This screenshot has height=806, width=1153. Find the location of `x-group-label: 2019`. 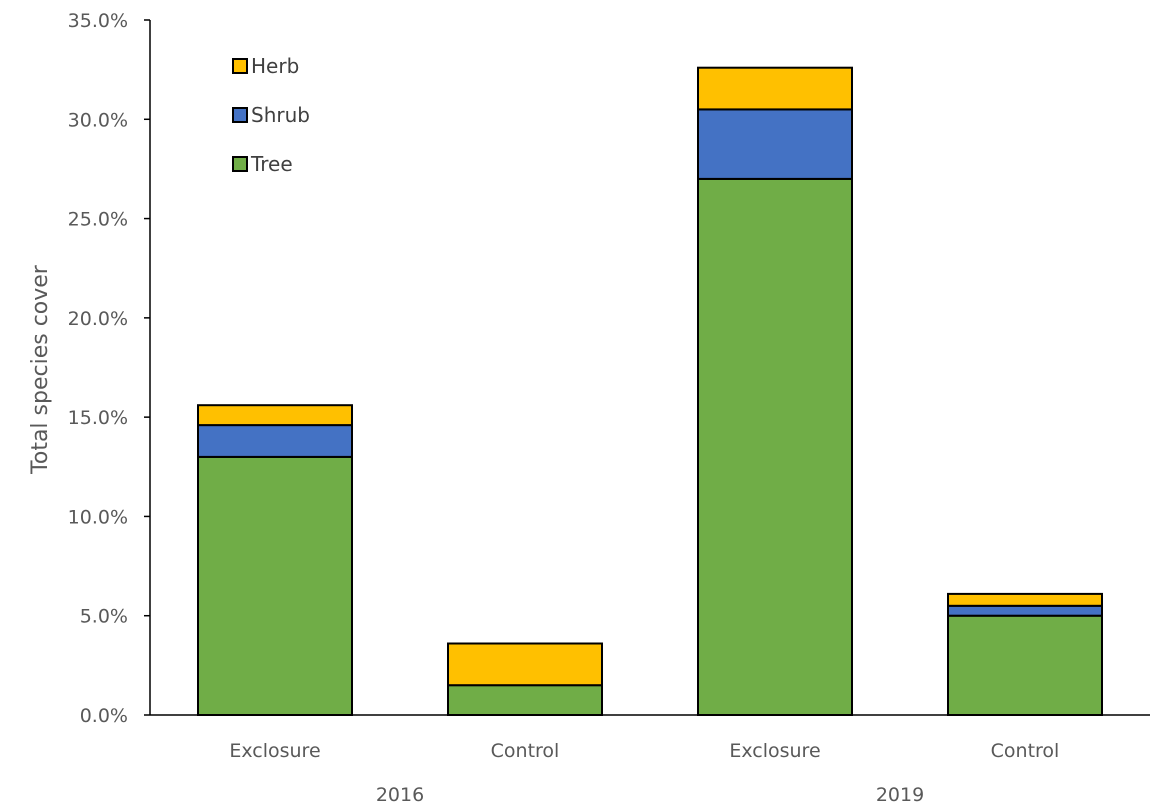

x-group-label: 2019 is located at coordinates (900, 795).